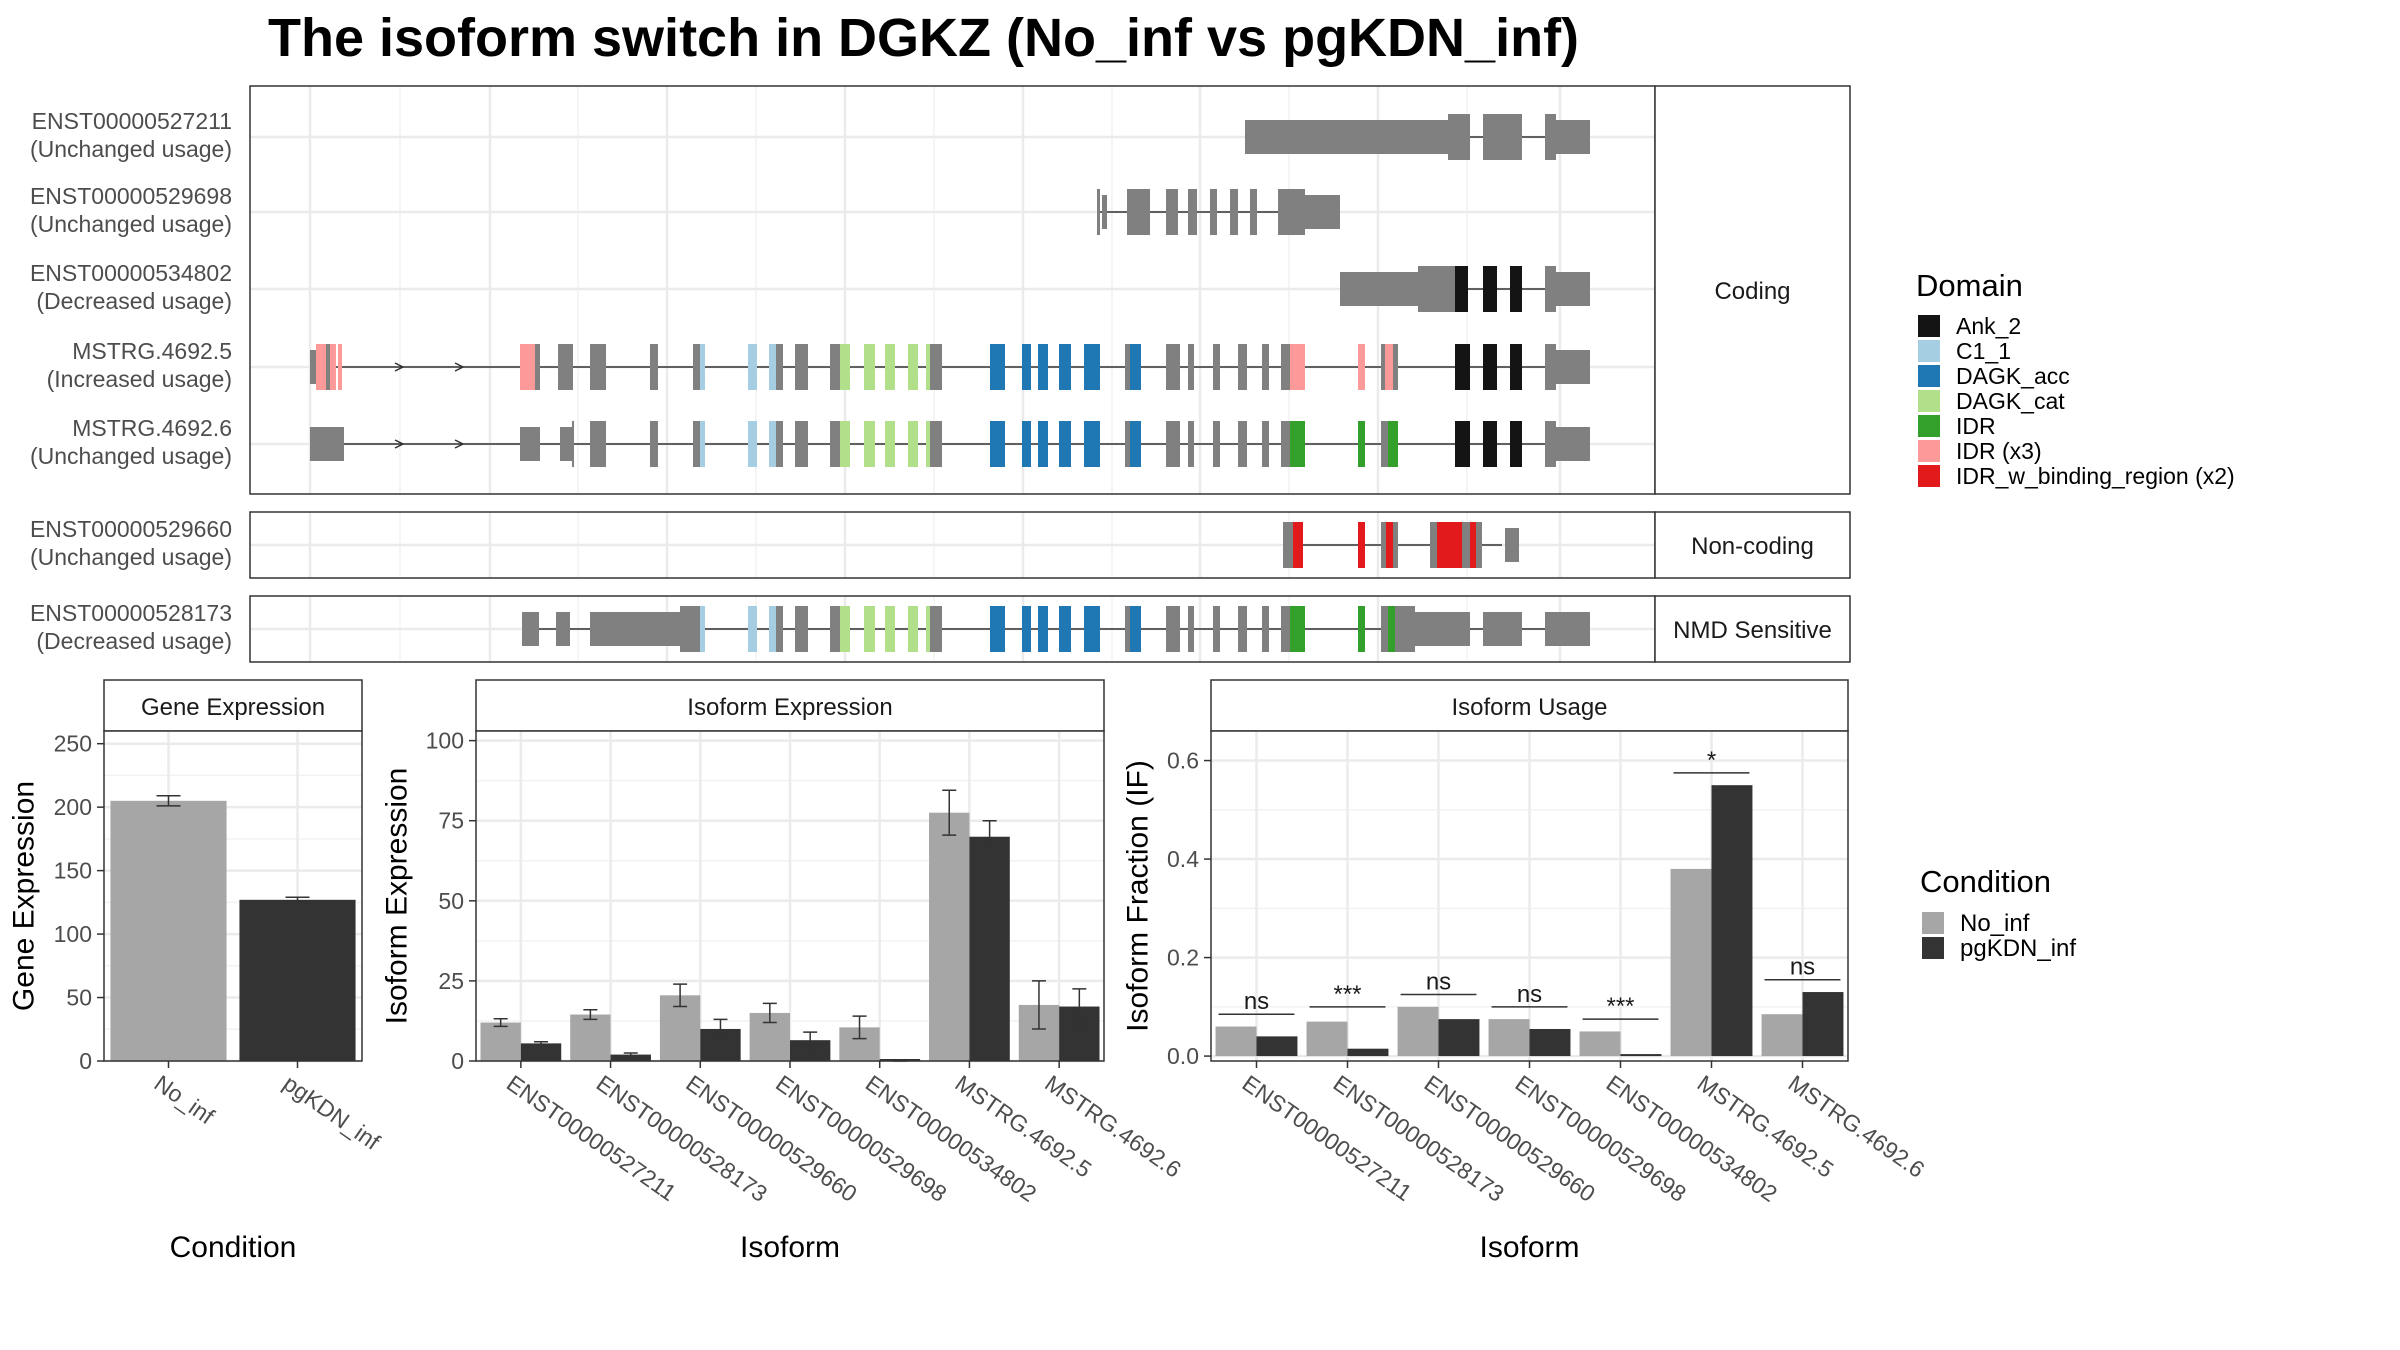 The width and height of the screenshot is (2400, 1350). What do you see at coordinates (1969, 285) in the screenshot?
I see `legend-title: Domain` at bounding box center [1969, 285].